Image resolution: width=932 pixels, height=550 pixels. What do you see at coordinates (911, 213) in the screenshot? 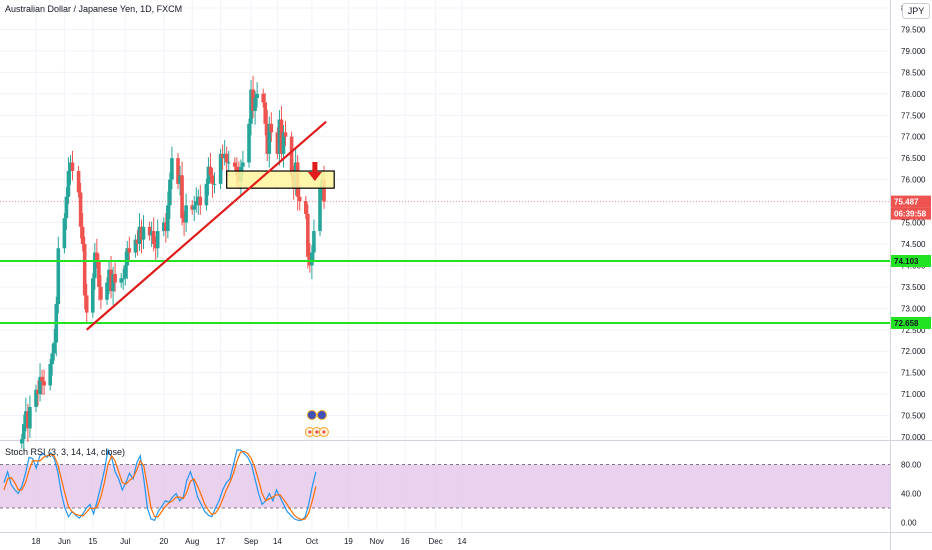
I see `countdown-badge-bg` at bounding box center [911, 213].